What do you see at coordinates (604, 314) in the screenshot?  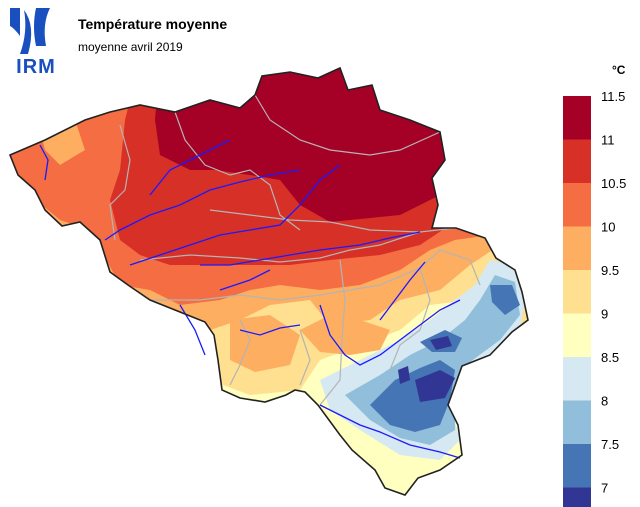 I see `legend-tick-label: 9` at bounding box center [604, 314].